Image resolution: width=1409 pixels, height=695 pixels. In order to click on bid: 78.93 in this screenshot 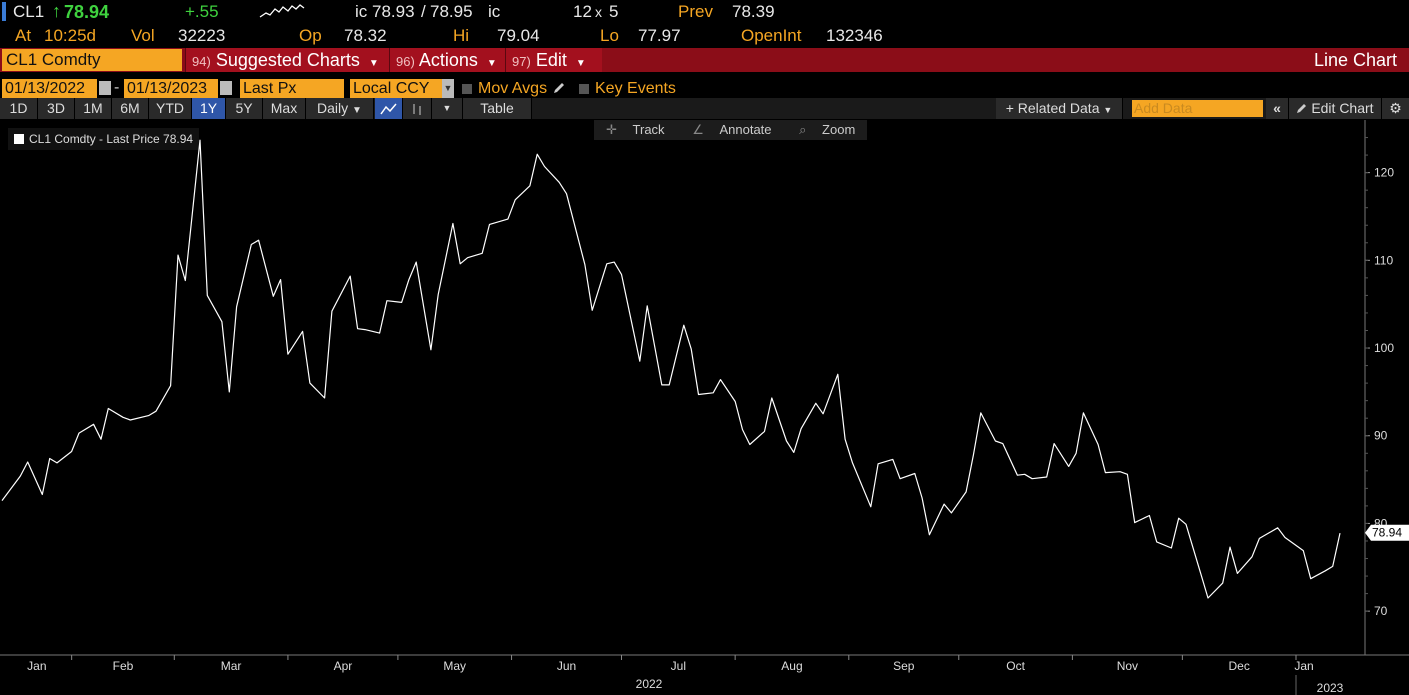, I will do `click(393, 11)`.